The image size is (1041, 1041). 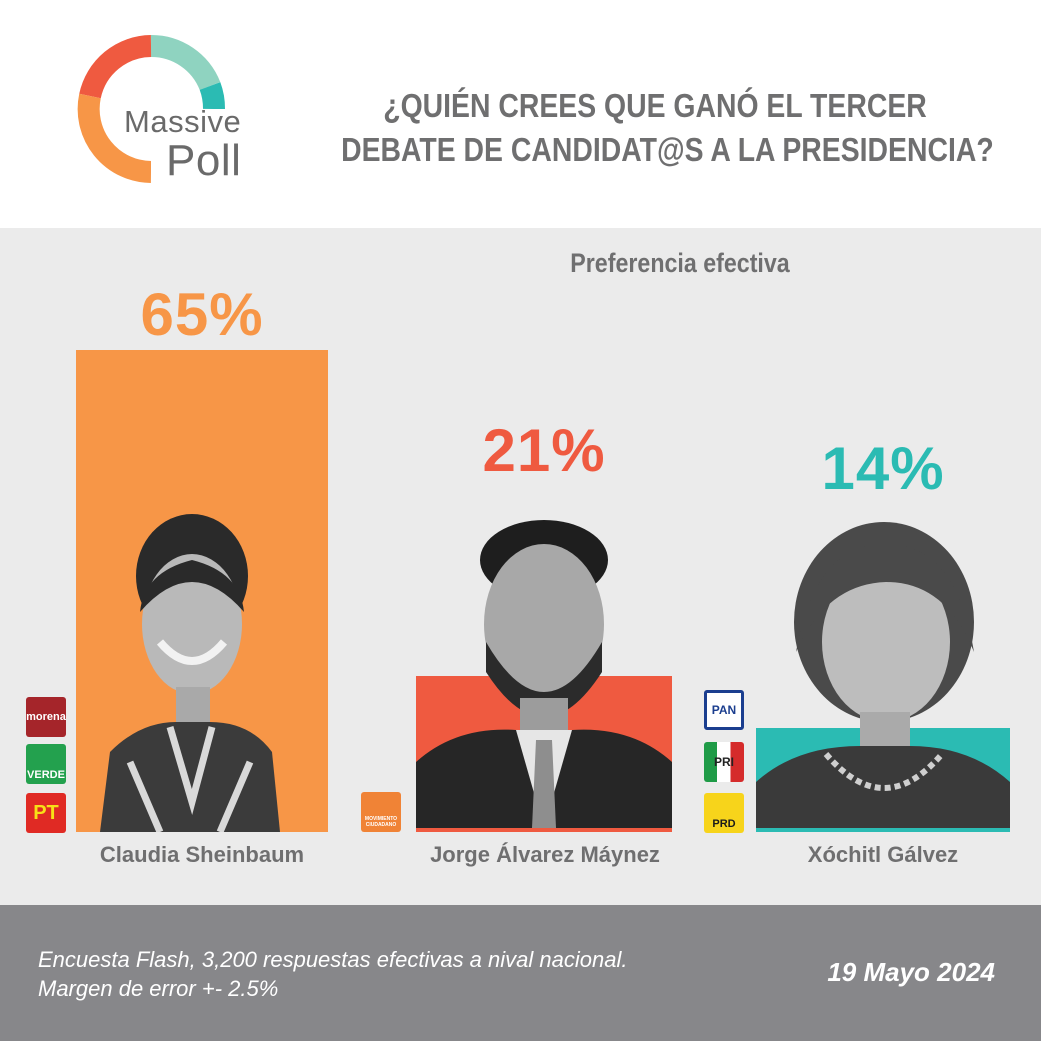 What do you see at coordinates (190, 673) in the screenshot?
I see `candidate-photo-claudia-sheinbaum` at bounding box center [190, 673].